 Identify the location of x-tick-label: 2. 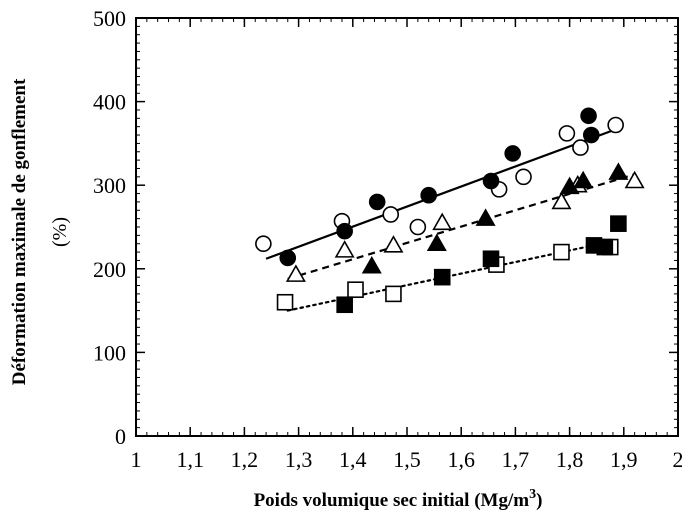
(677, 459).